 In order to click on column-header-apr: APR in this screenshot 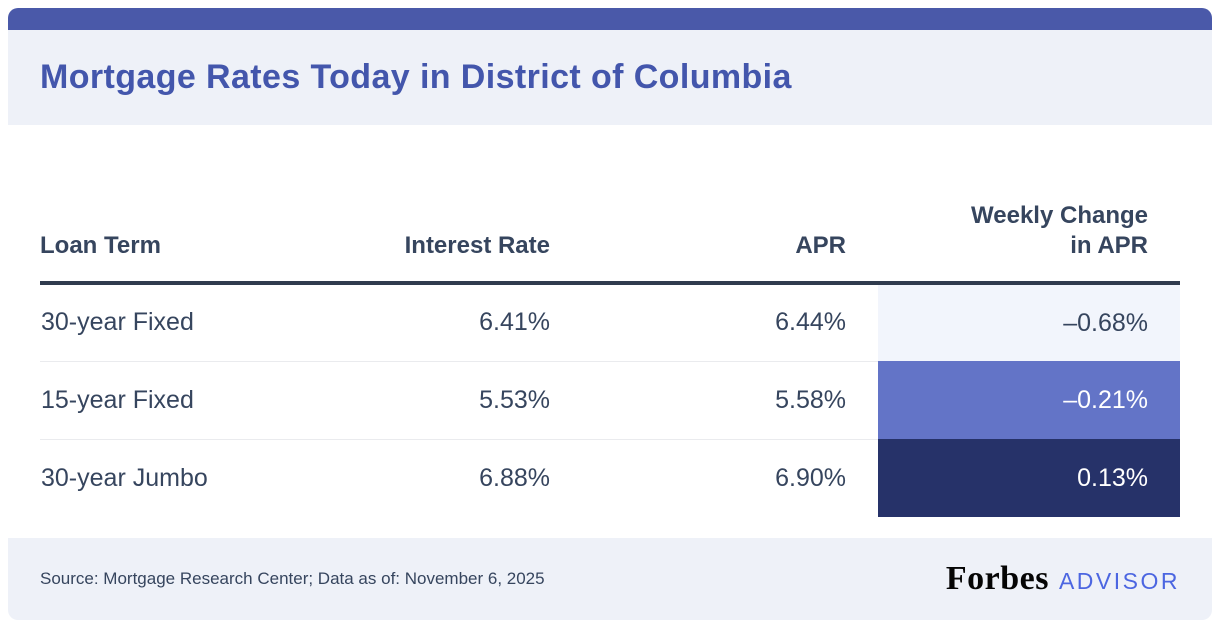, I will do `click(734, 205)`.